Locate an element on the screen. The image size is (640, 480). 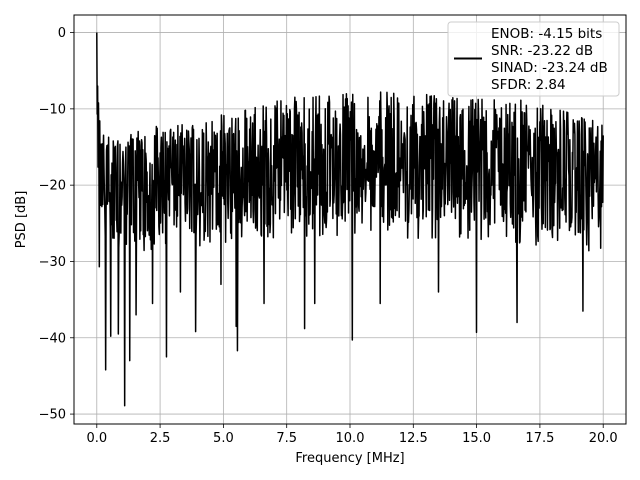
x-tick-label: 5.0 is located at coordinates (223, 438).